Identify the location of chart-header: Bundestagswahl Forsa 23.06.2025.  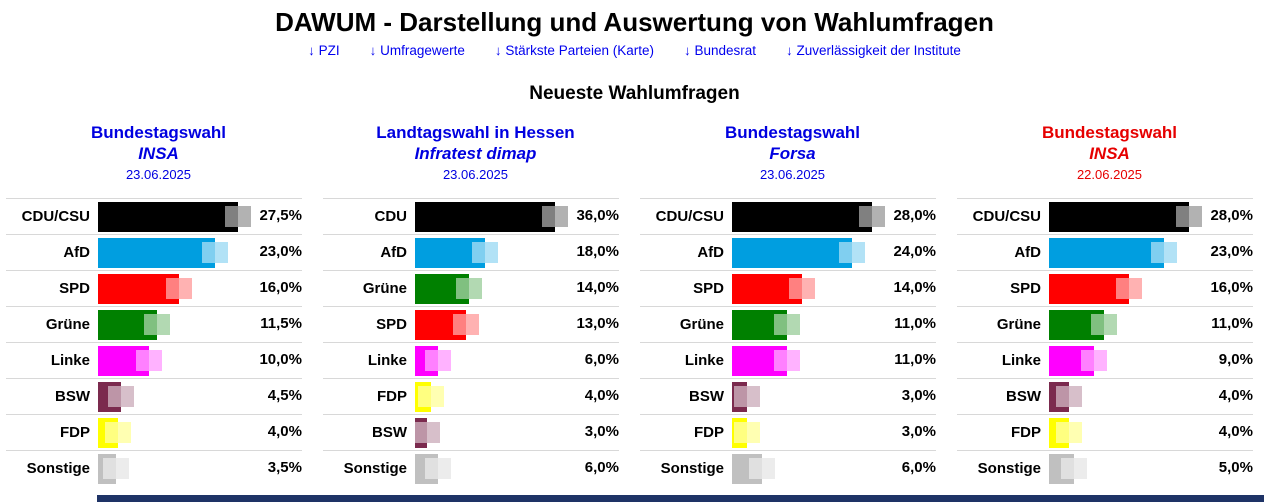
(792, 154).